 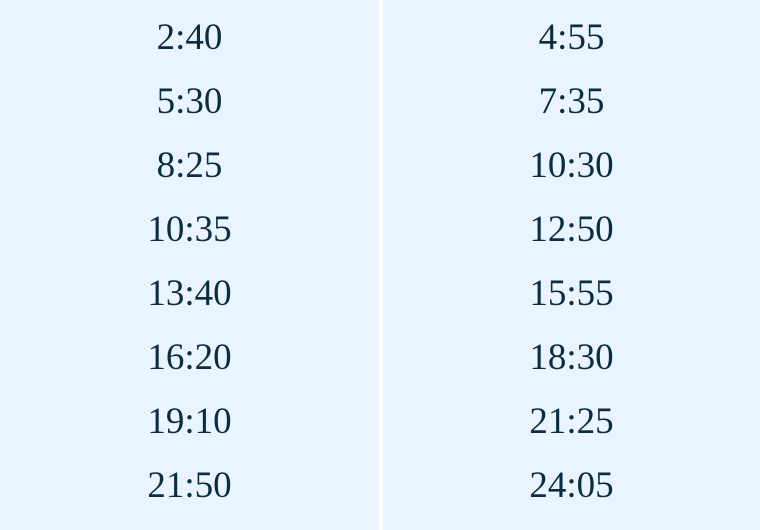 I want to click on time-cell: 10:35, so click(x=189, y=229).